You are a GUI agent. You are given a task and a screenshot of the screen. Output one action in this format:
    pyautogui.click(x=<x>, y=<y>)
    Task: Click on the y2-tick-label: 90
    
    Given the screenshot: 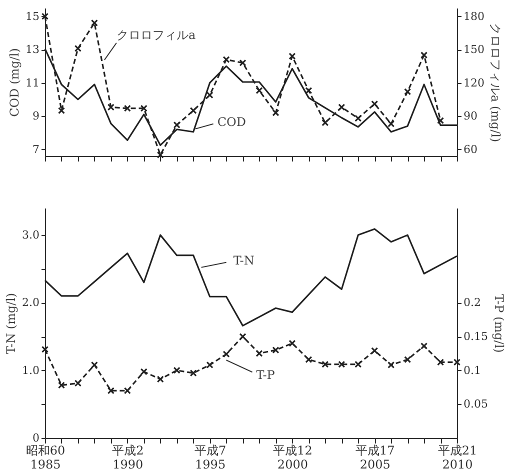 What is the action you would take?
    pyautogui.click(x=471, y=116)
    